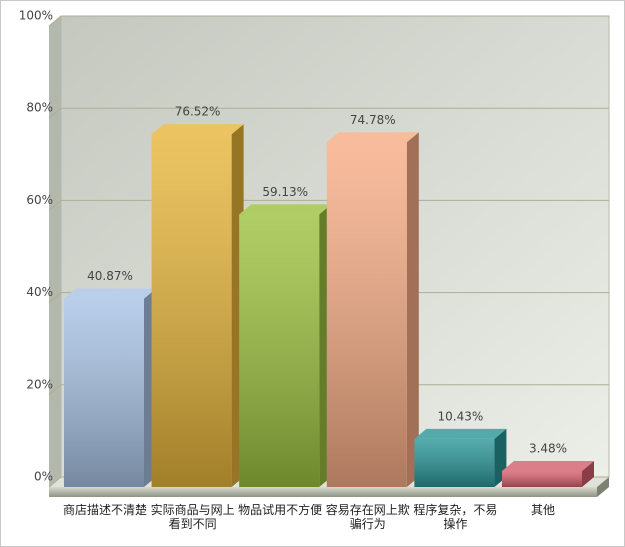 This screenshot has height=547, width=625. I want to click on y-tick-label: 80%, so click(39, 108).